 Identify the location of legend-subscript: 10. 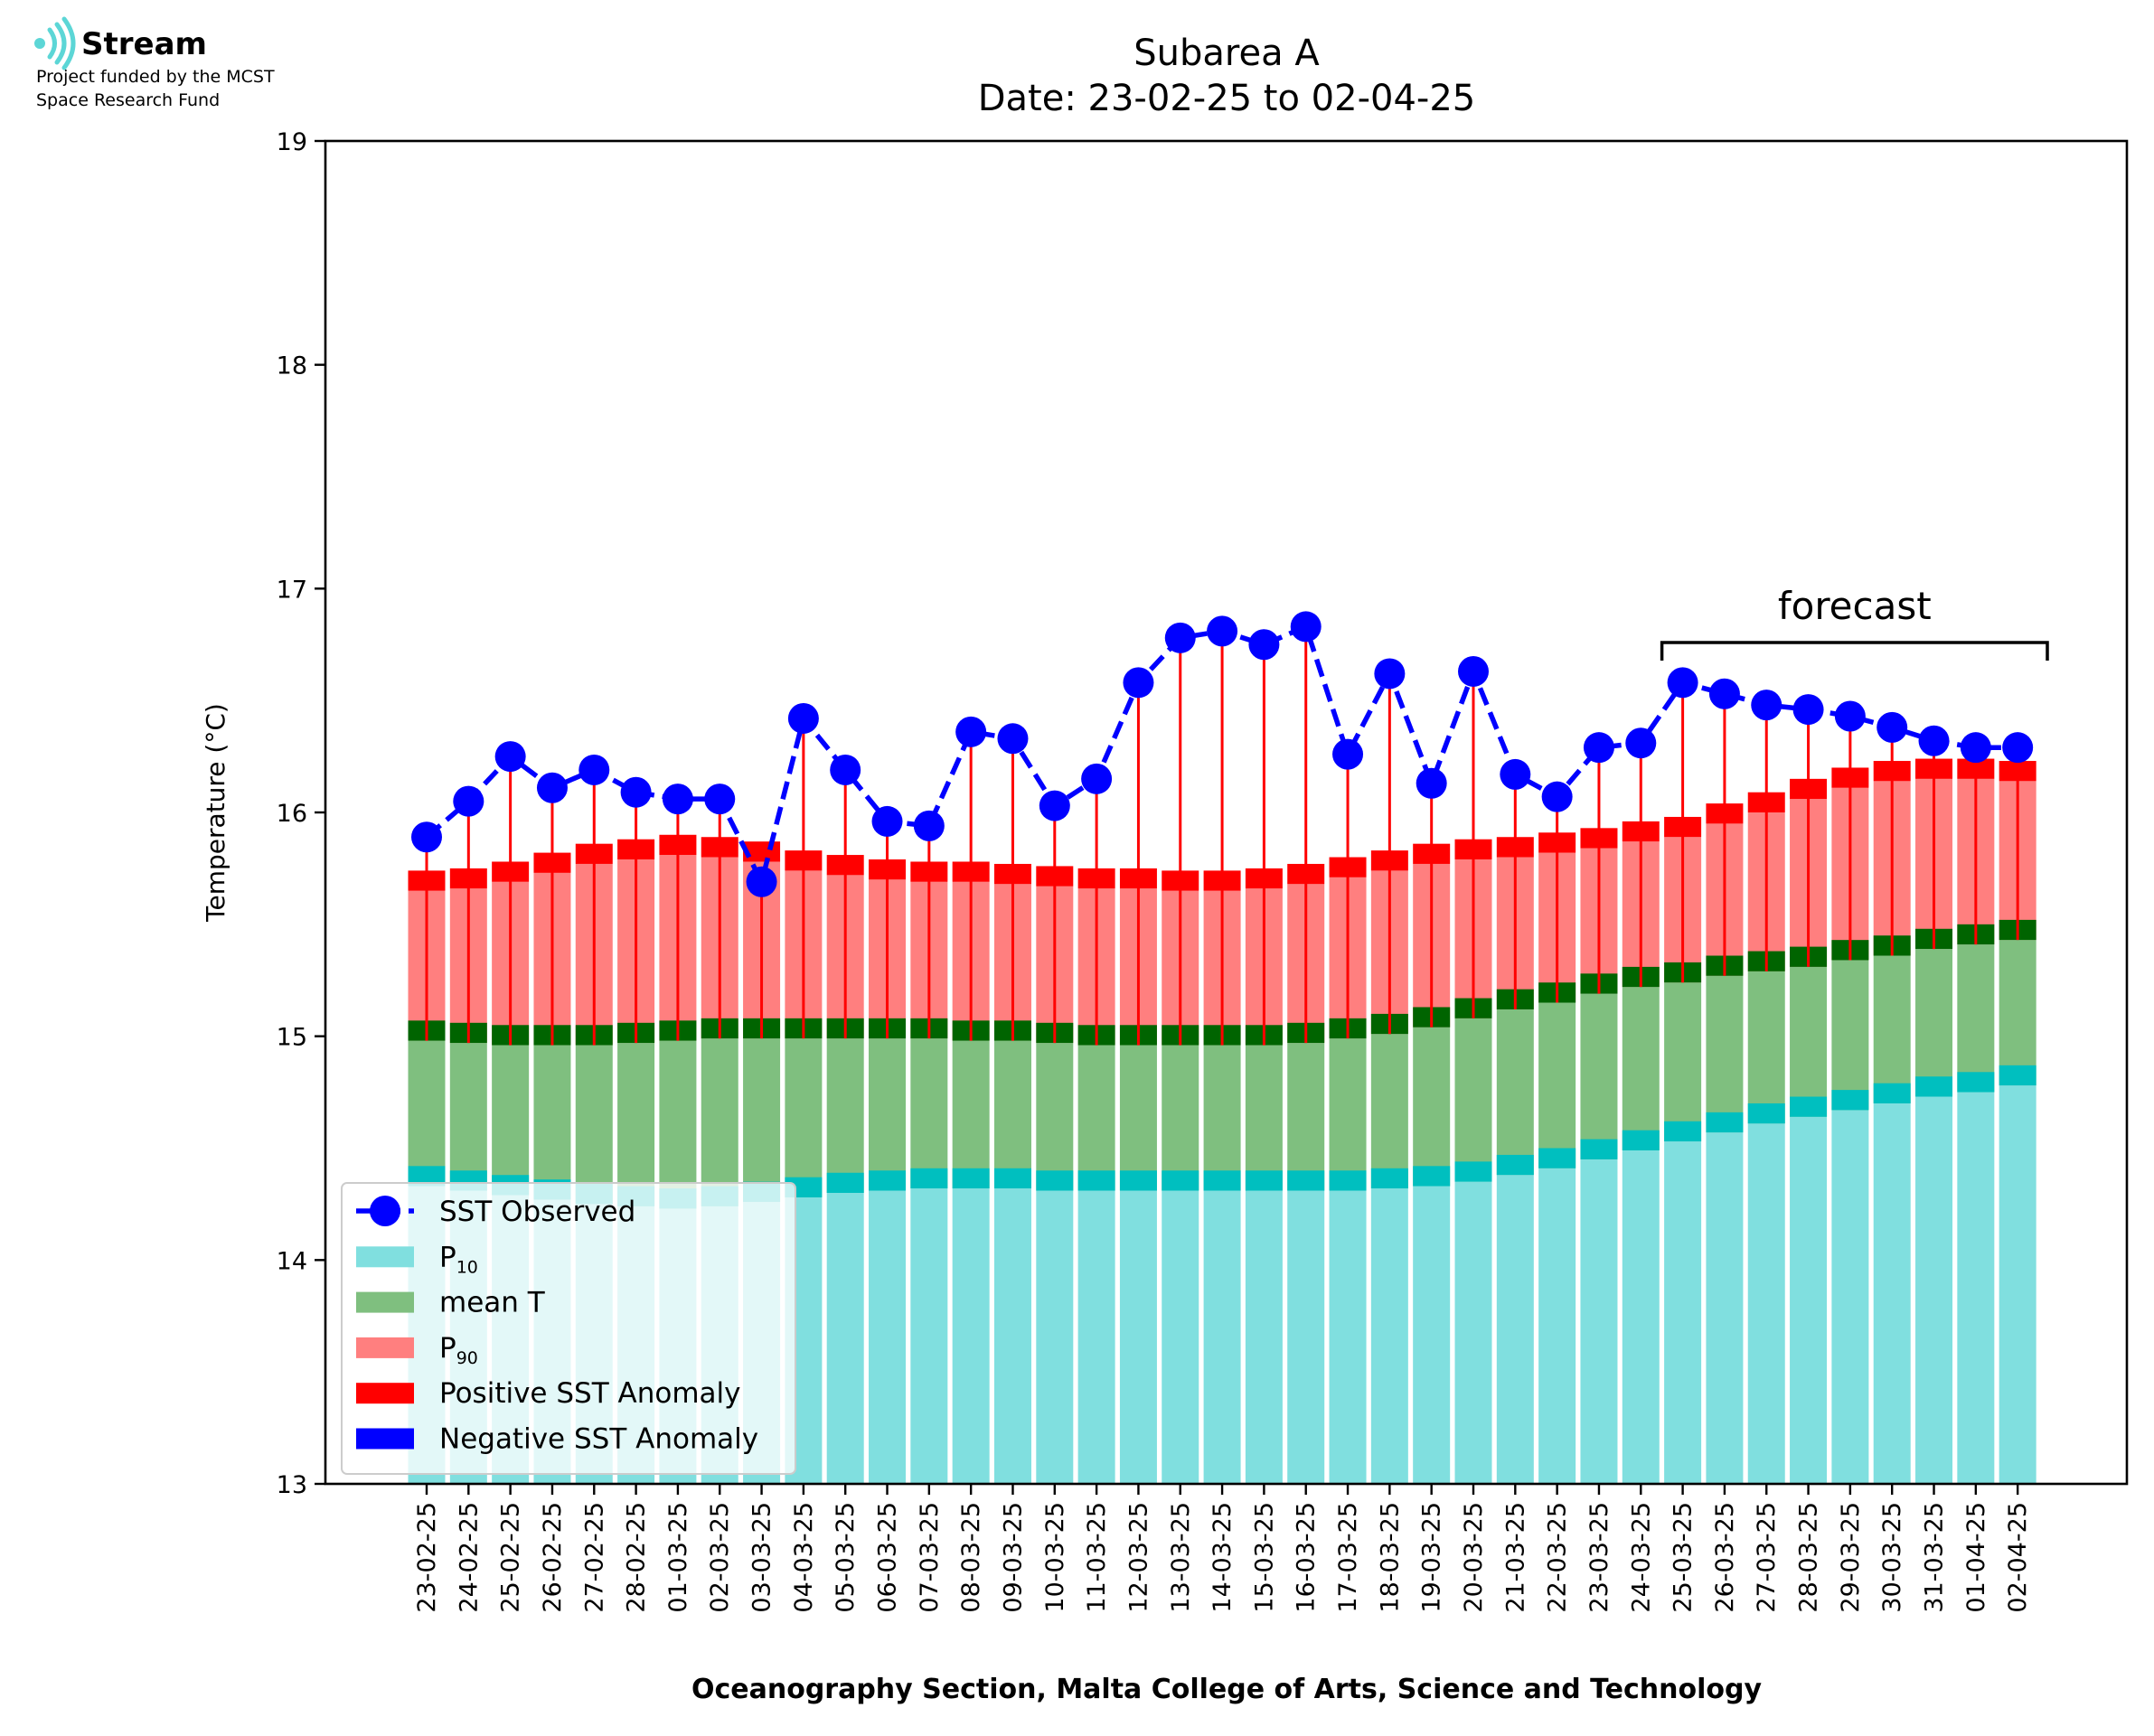
(467, 1267).